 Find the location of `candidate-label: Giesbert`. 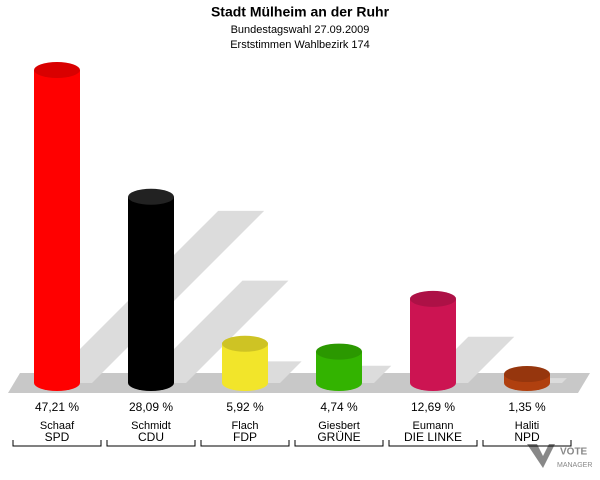

candidate-label: Giesbert is located at coordinates (339, 426).